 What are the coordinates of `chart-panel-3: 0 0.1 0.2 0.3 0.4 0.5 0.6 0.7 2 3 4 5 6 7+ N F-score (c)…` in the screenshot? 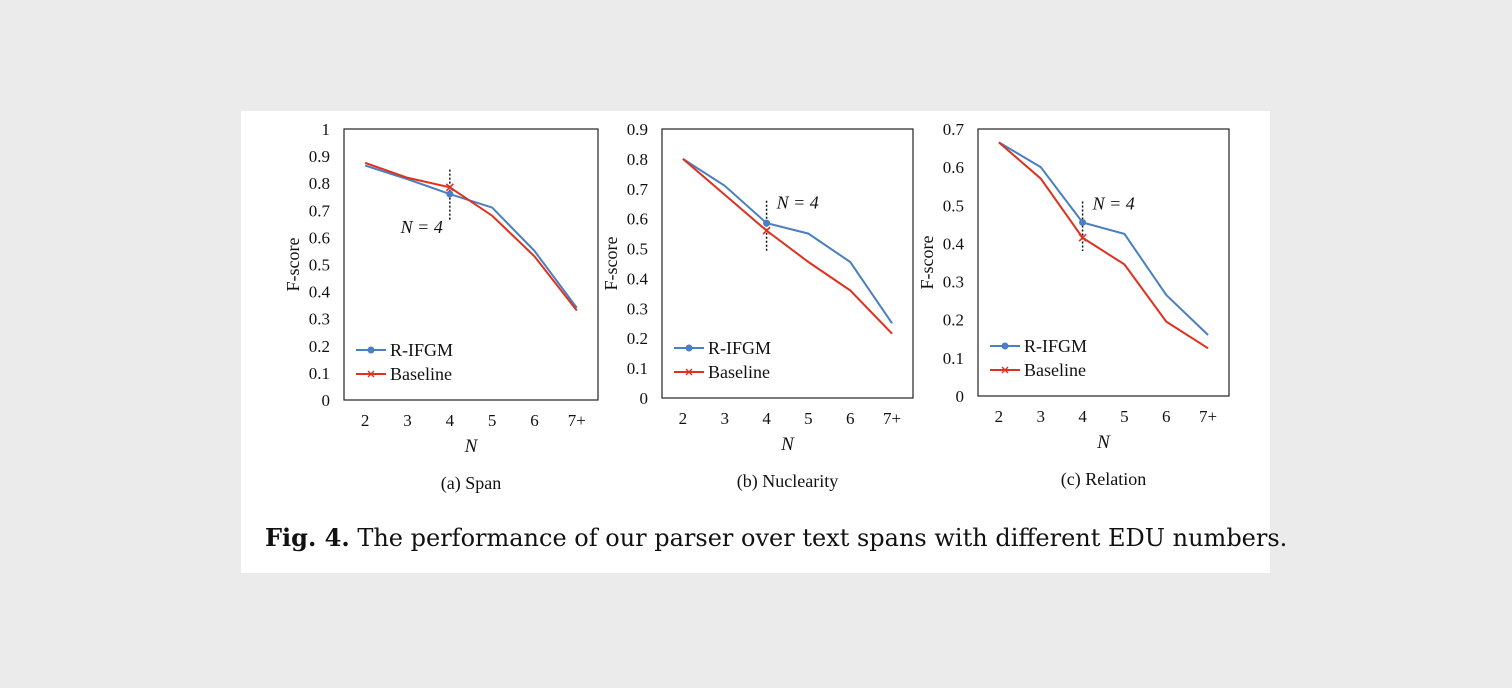 It's located at (1073, 305).